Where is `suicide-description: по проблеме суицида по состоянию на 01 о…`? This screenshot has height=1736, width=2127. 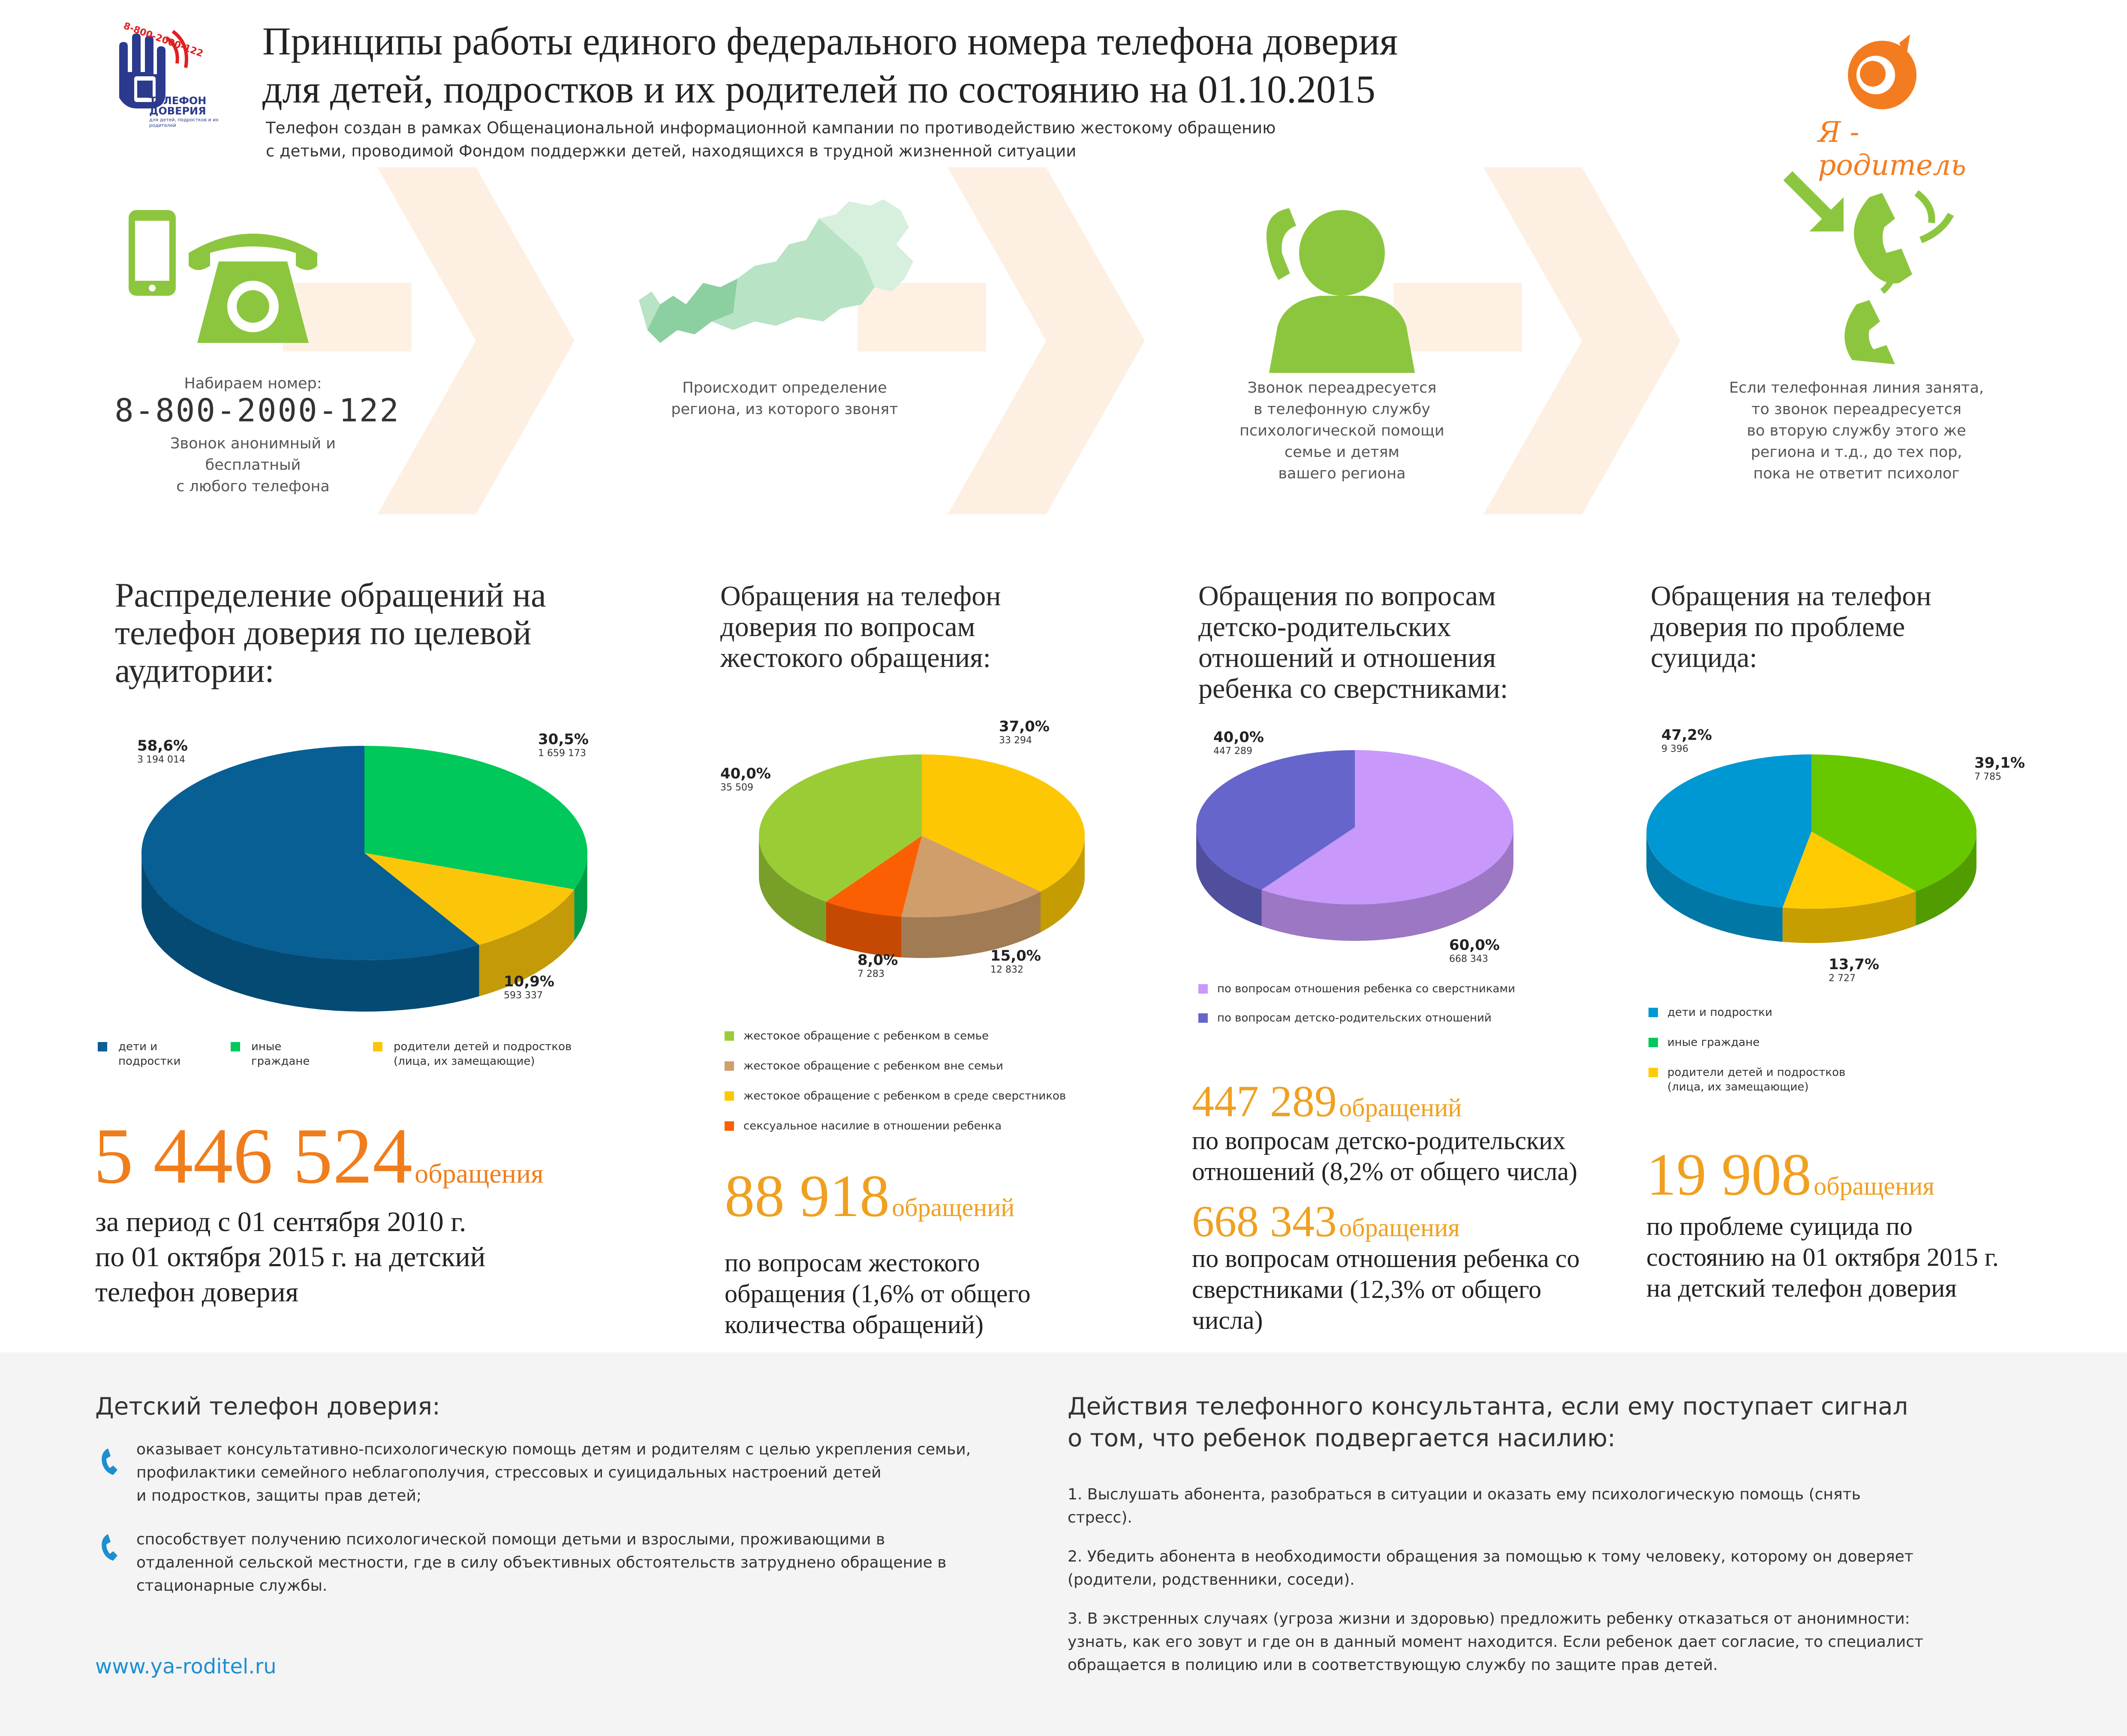
suicide-description: по проблеме суицида по состоянию на 01 о… is located at coordinates (1822, 1257).